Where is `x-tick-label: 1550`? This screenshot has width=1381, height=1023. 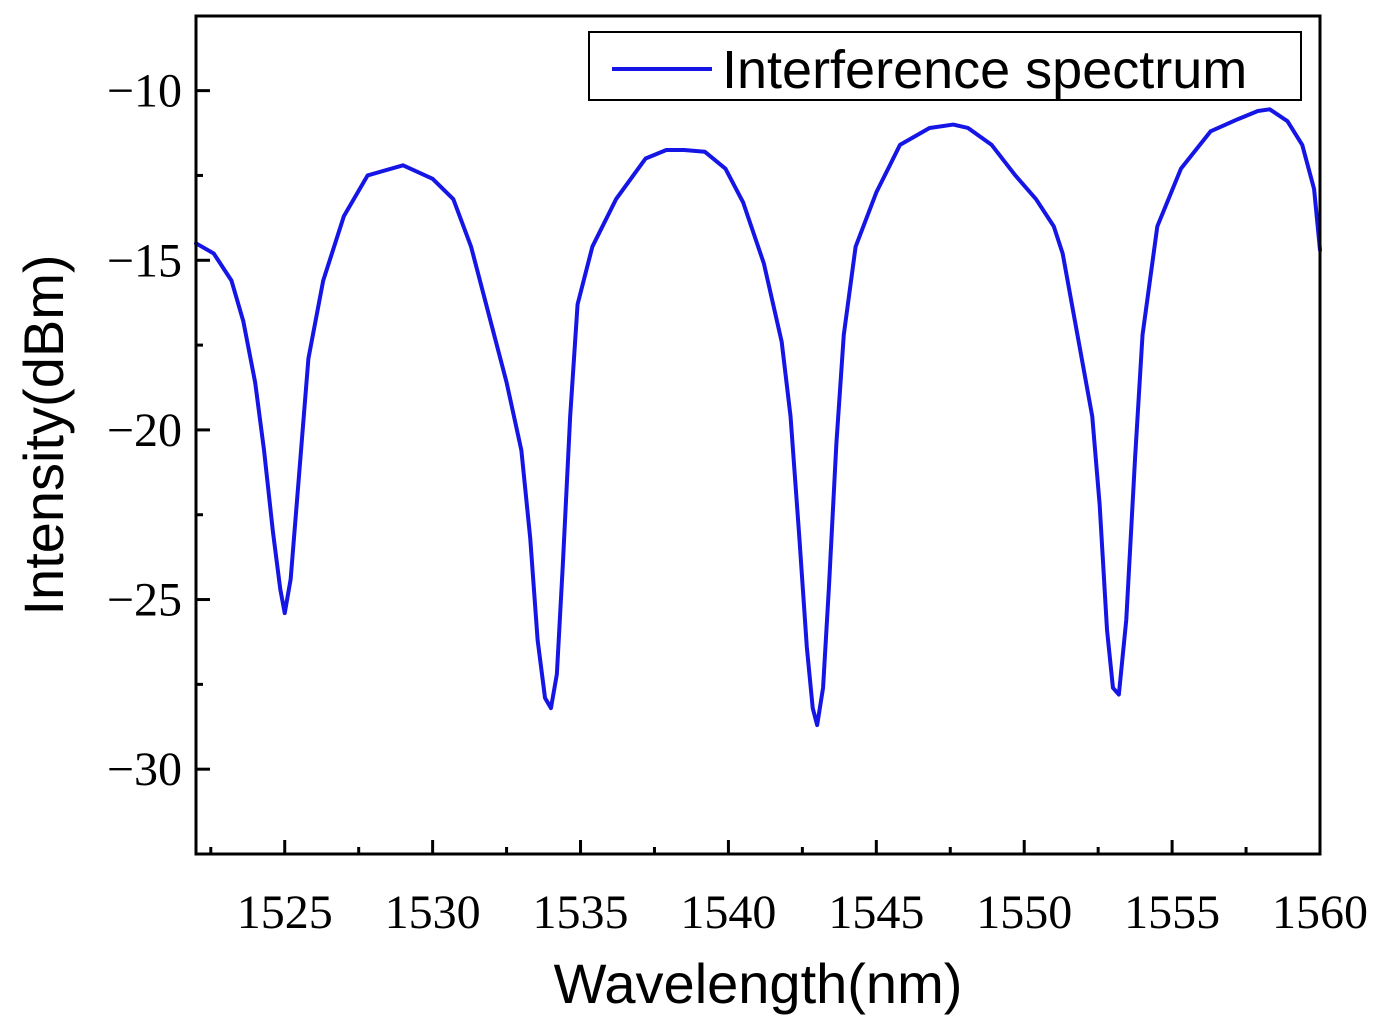
x-tick-label: 1550 is located at coordinates (1024, 912).